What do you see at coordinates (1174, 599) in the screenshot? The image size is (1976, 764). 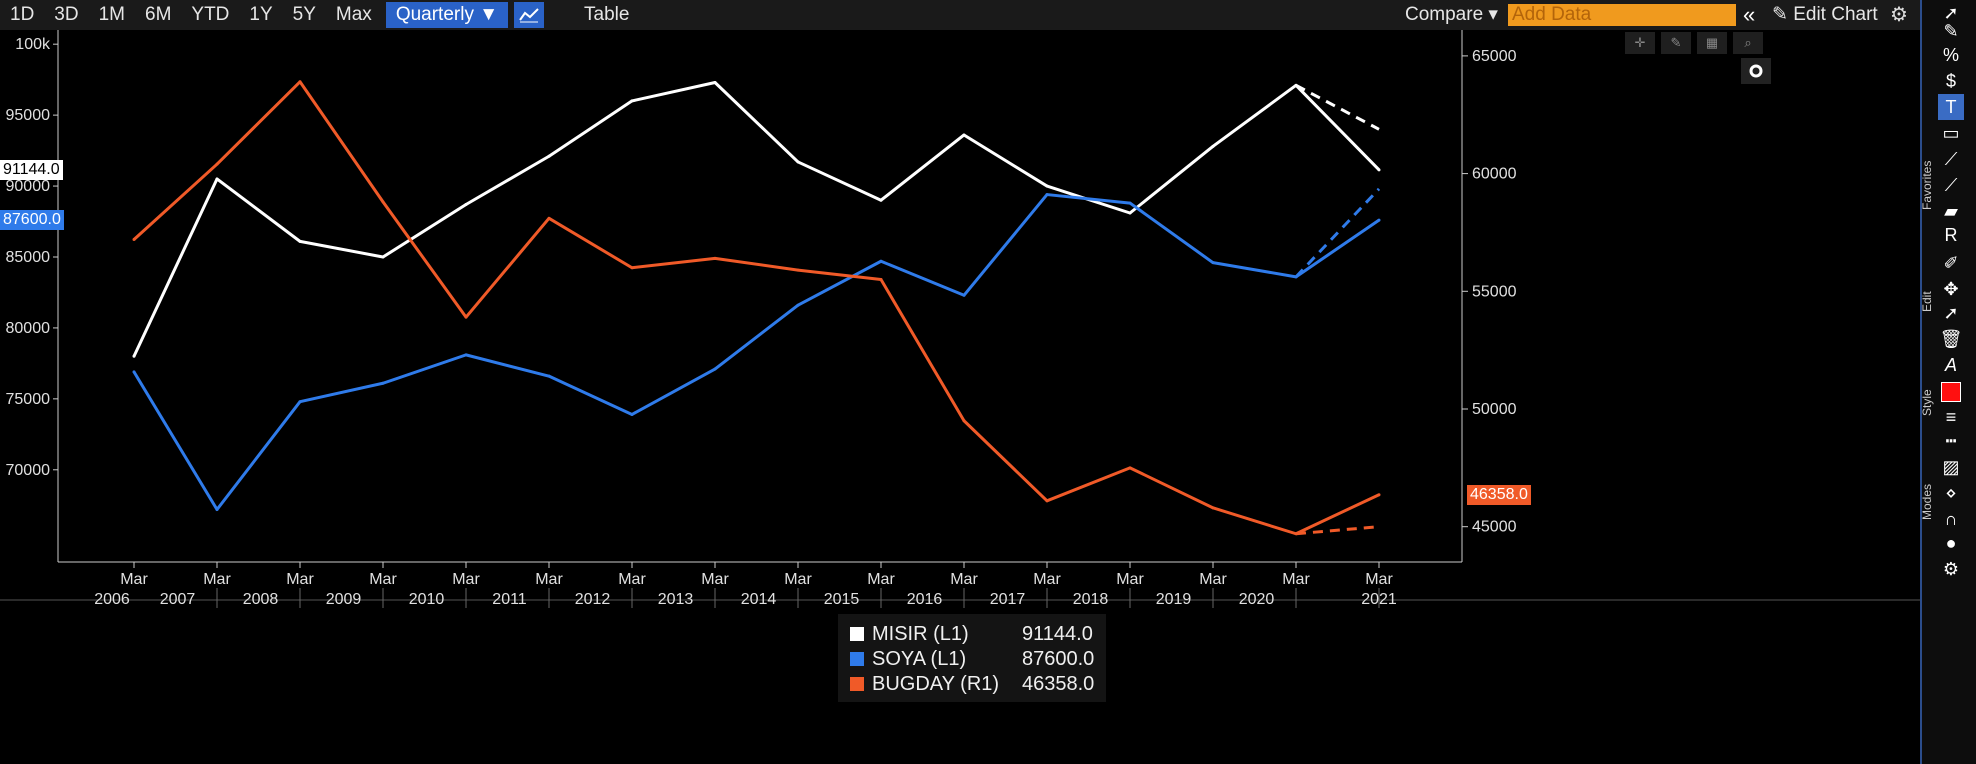 I see `year-label: 2019` at bounding box center [1174, 599].